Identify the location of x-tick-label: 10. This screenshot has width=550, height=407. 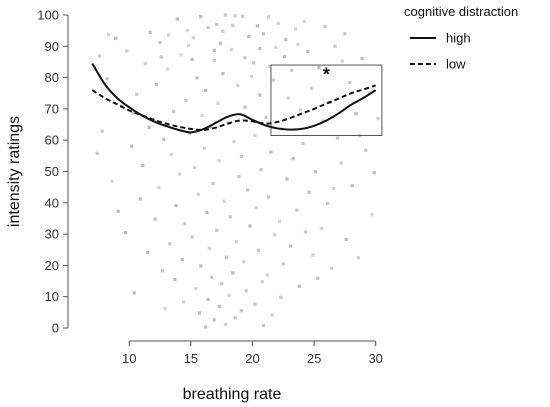
(129, 358).